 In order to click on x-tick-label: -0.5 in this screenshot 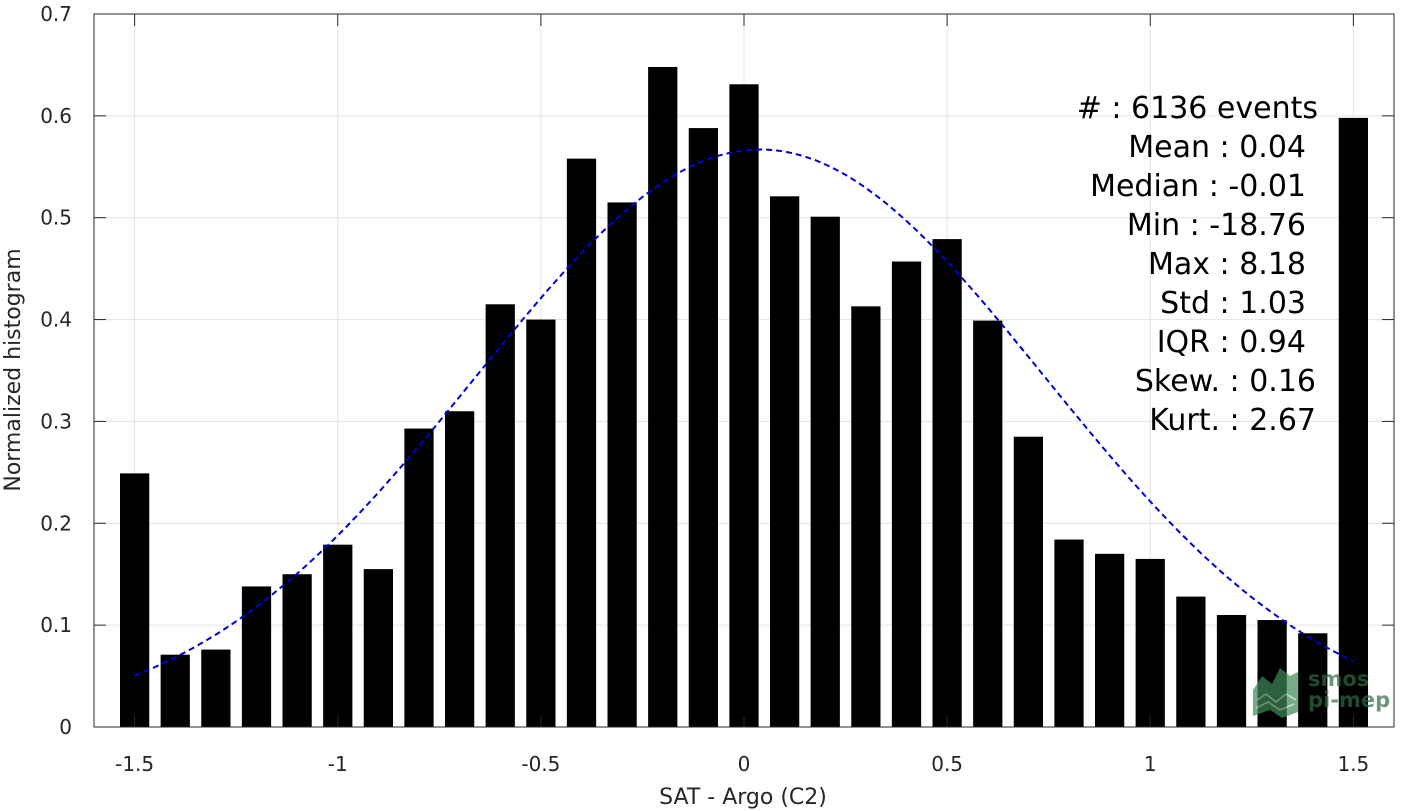, I will do `click(540, 764)`.